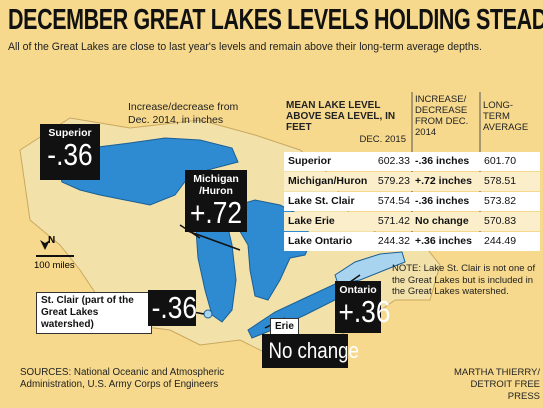 The height and width of the screenshot is (408, 543). I want to click on table-cell: 244.49, so click(500, 241).